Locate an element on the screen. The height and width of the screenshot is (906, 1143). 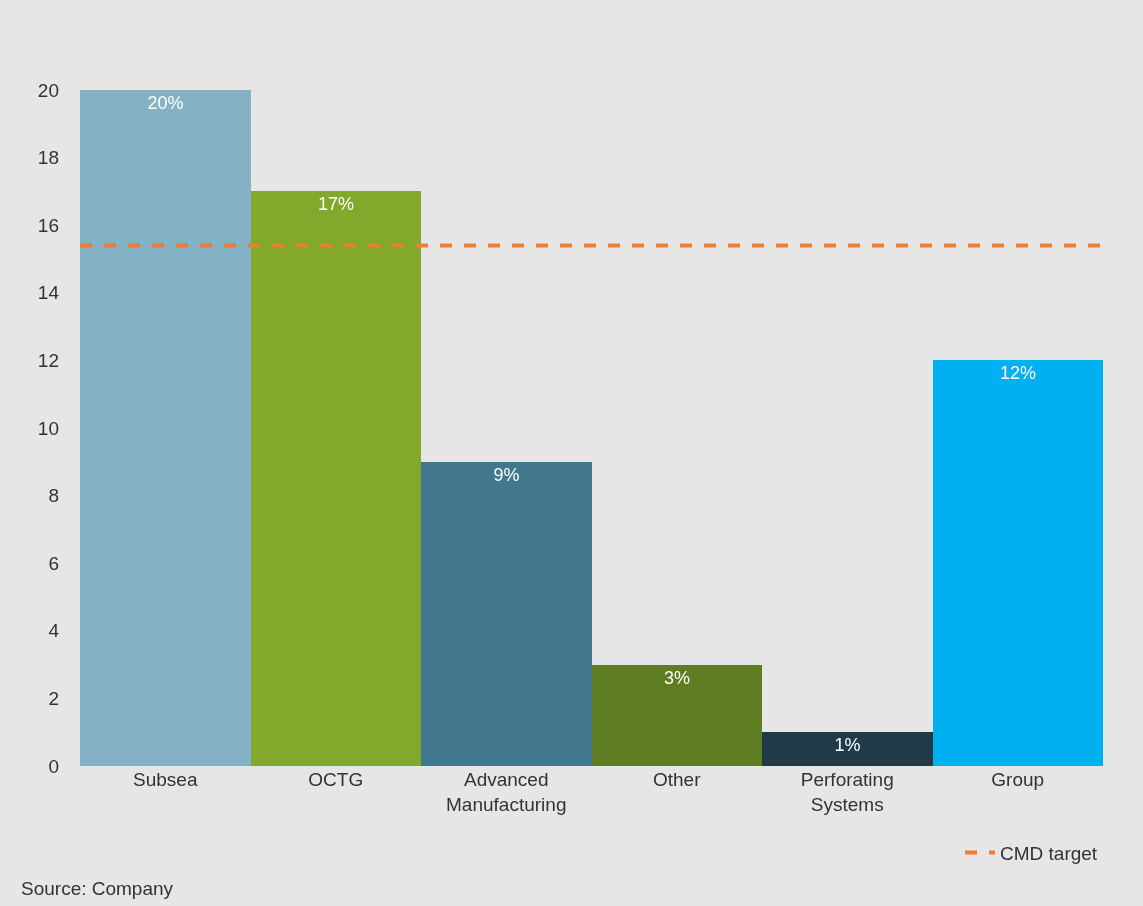
data-label: 20% is located at coordinates (165, 103).